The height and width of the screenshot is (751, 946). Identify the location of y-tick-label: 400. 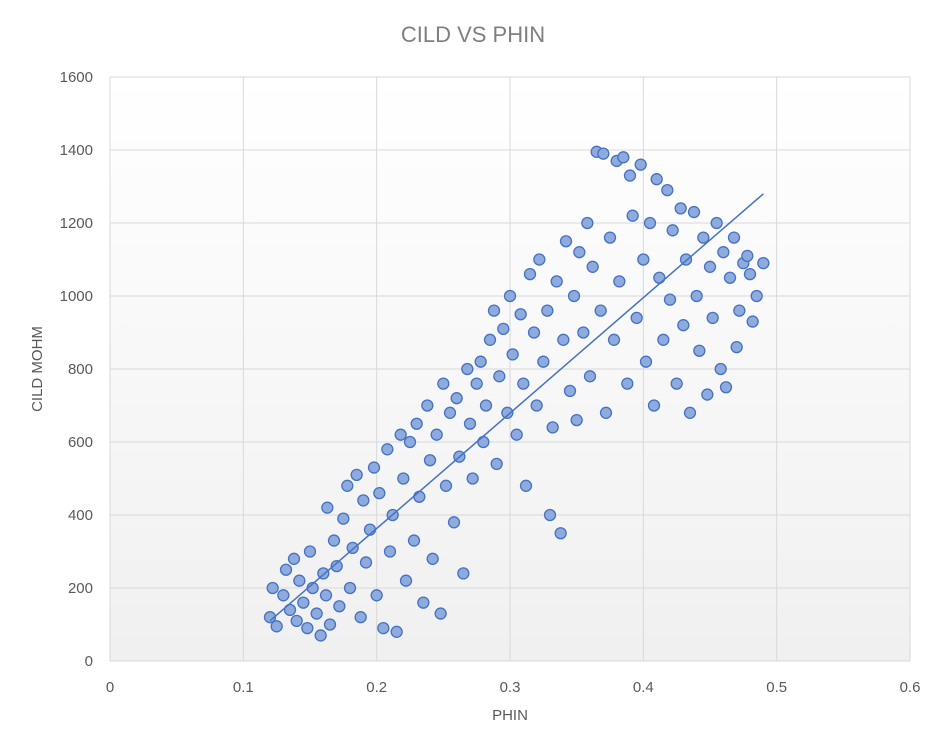
(80, 515).